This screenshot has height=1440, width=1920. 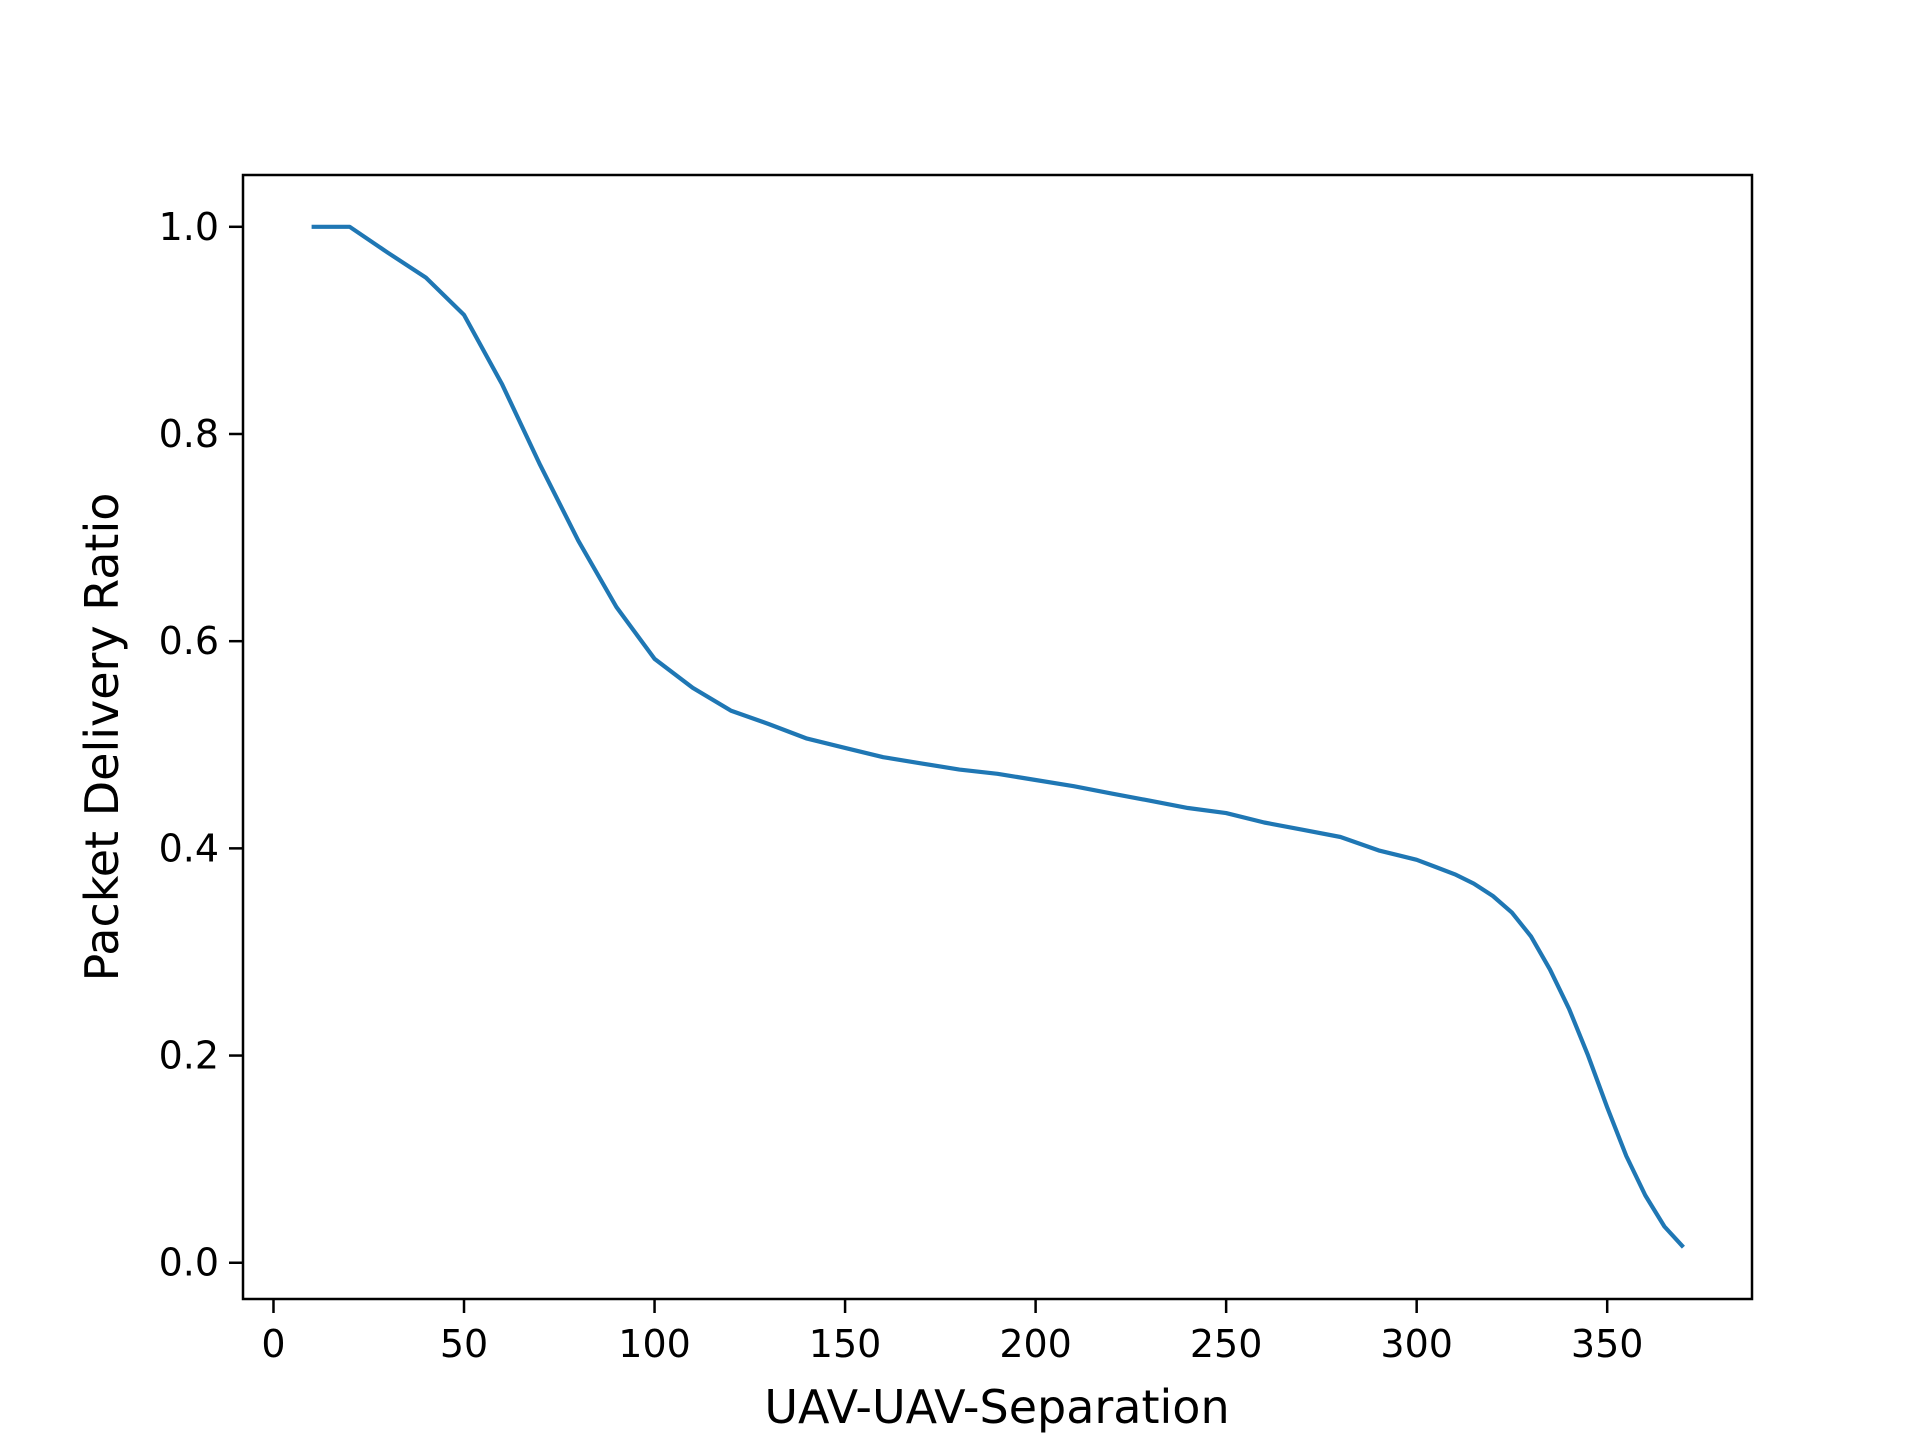 What do you see at coordinates (996, 1407) in the screenshot?
I see `x-axis-label: UAV-UAV-Separation` at bounding box center [996, 1407].